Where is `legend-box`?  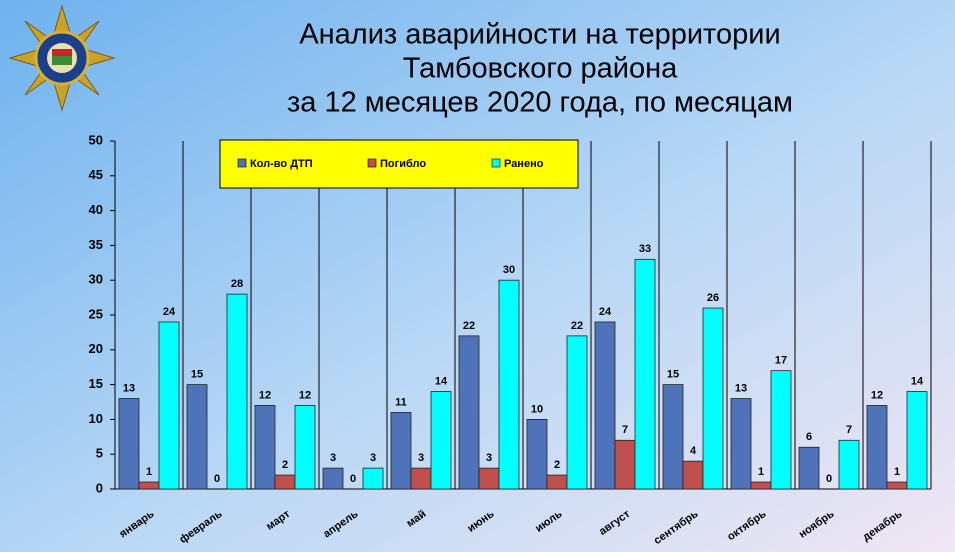
legend-box is located at coordinates (399, 164).